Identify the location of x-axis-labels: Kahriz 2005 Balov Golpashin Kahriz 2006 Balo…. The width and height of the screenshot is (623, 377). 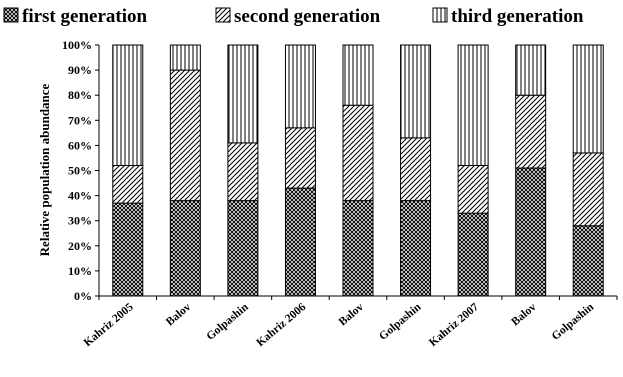
(339, 325).